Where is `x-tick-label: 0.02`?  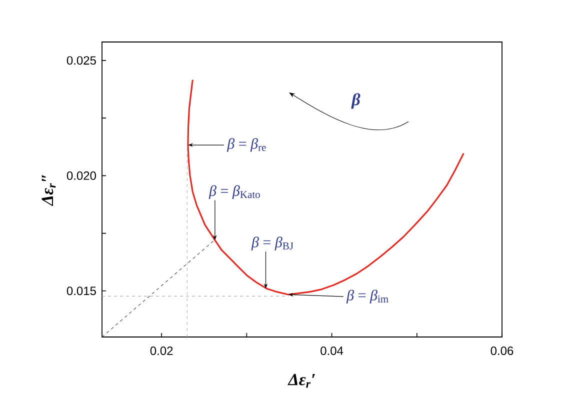
x-tick-label: 0.02 is located at coordinates (161, 351).